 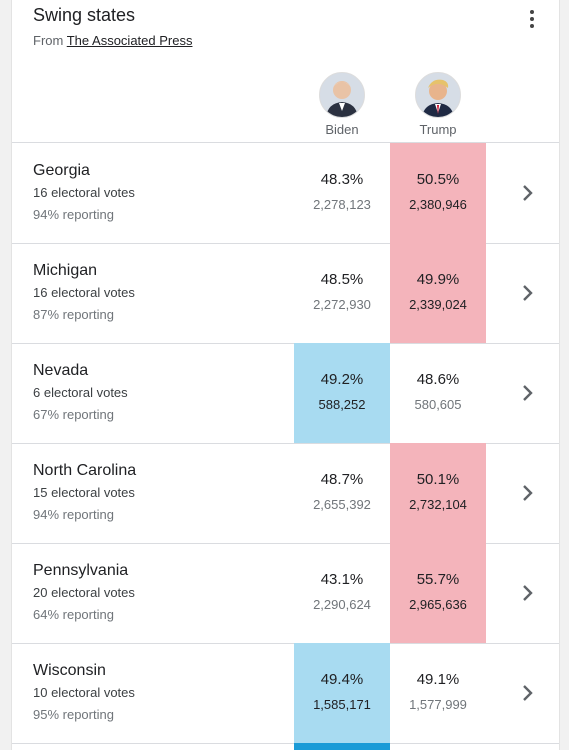 I want to click on biden-pct: 43.1%, so click(x=342, y=579).